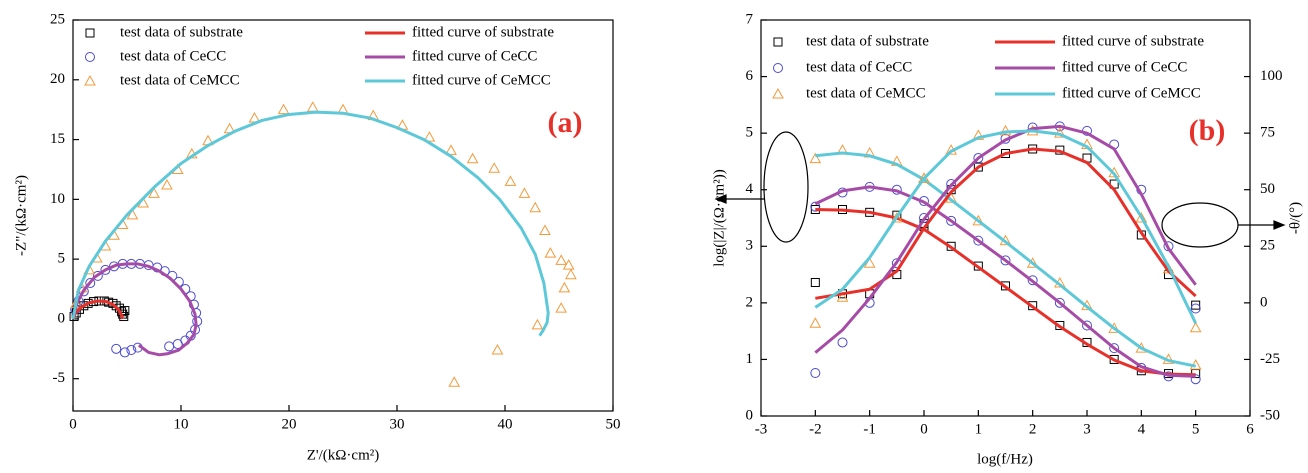 This screenshot has width=1308, height=473. What do you see at coordinates (979, 429) in the screenshot?
I see `x-tick-label: 1` at bounding box center [979, 429].